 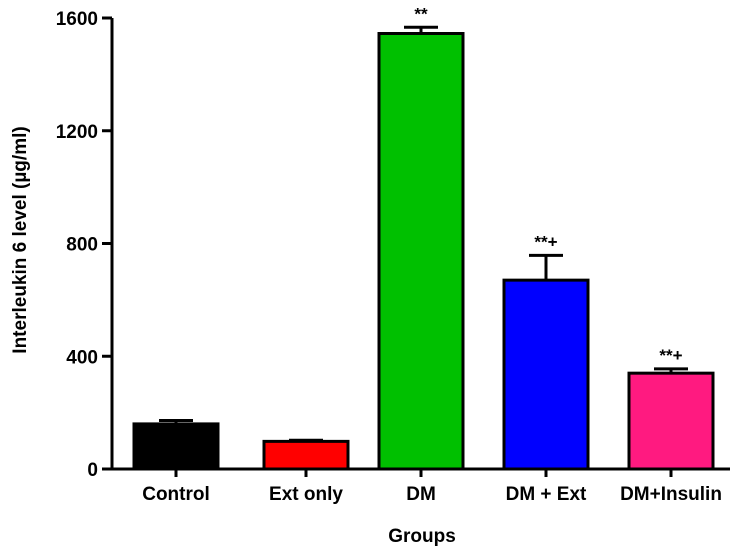 I want to click on y-tick-label: 400, so click(x=82, y=357).